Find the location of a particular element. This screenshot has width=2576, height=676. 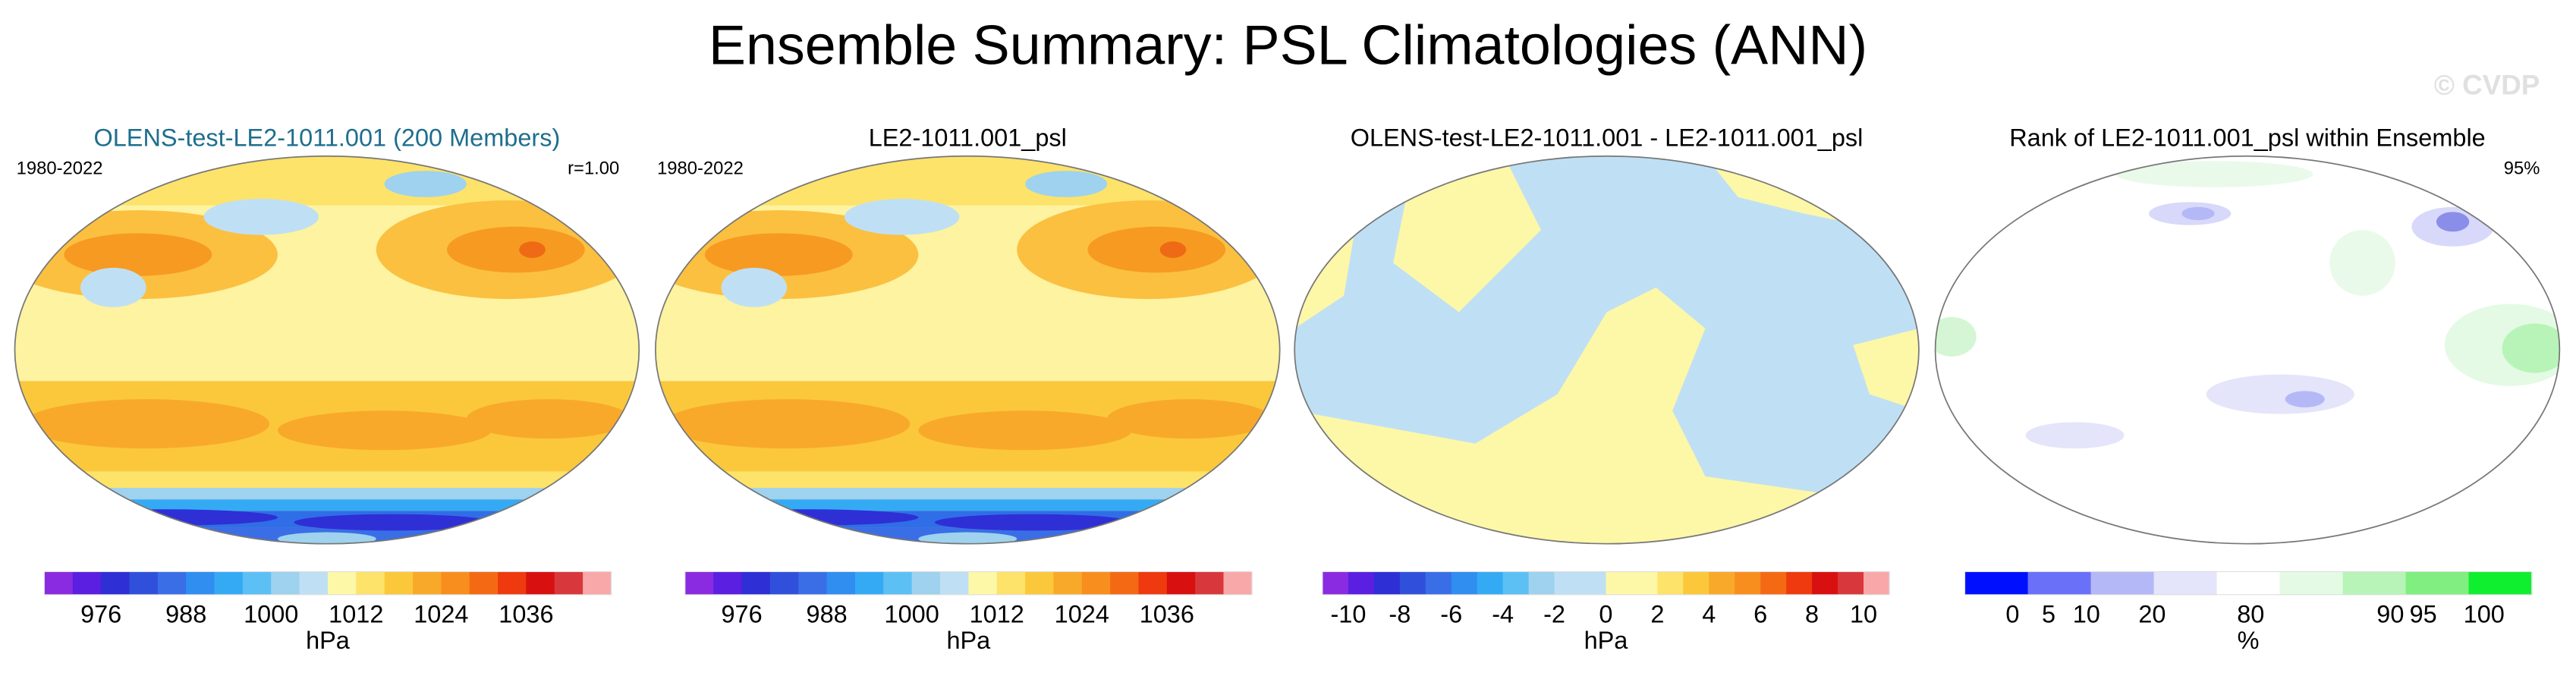

period-label: 1980-2022 is located at coordinates (60, 168).